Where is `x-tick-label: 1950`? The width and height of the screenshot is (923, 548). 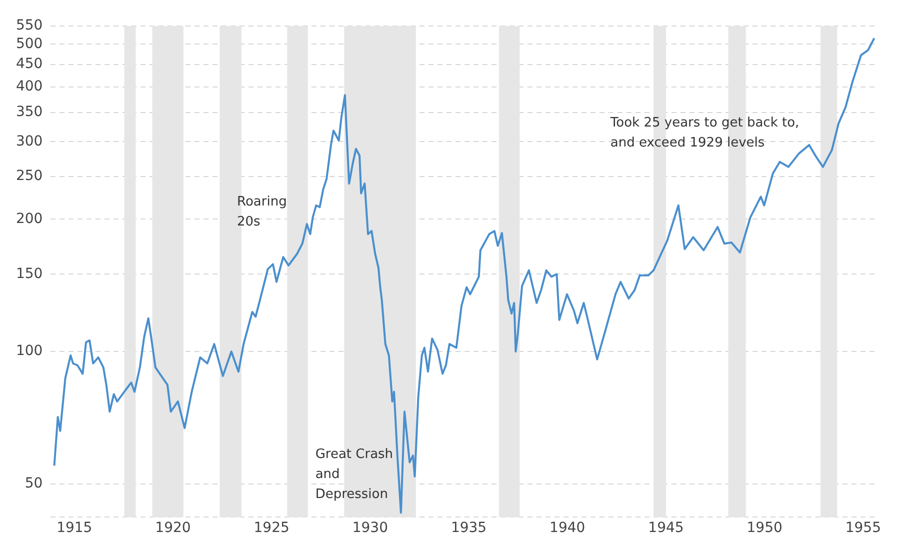
x-tick-label: 1950 is located at coordinates (764, 528).